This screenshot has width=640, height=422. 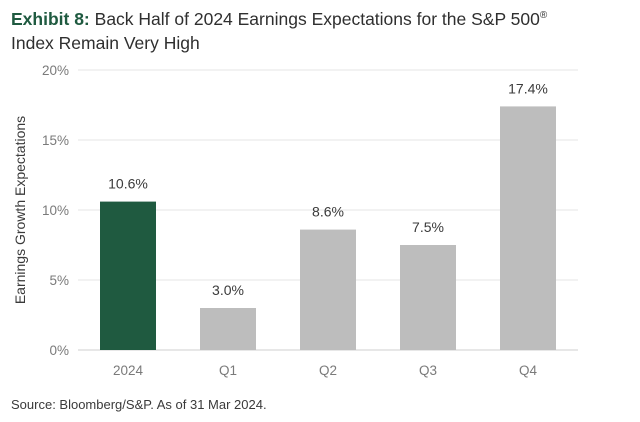 What do you see at coordinates (128, 275) in the screenshot?
I see `bar-2024` at bounding box center [128, 275].